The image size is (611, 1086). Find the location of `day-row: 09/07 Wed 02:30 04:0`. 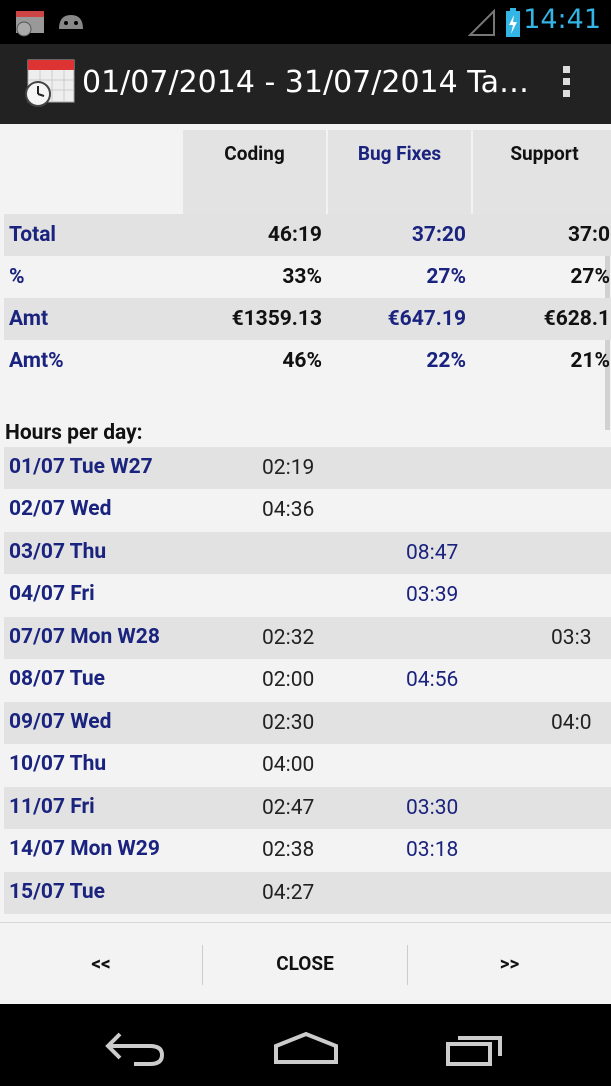

day-row: 09/07 Wed 02:30 04:0 is located at coordinates (307, 723).